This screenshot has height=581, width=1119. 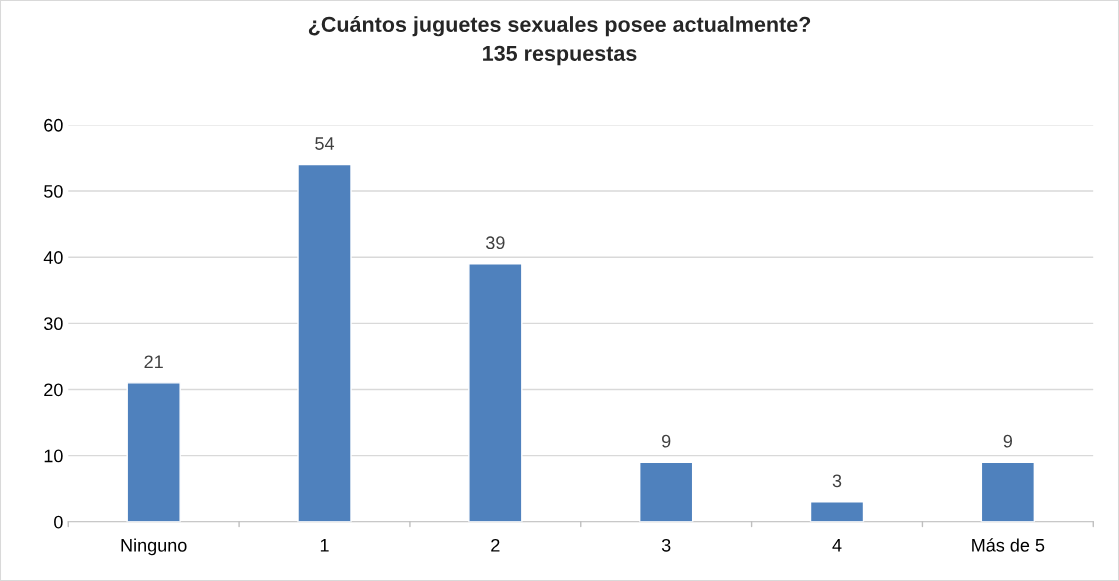 I want to click on chart-subtitle: 135 respuestas, so click(x=560, y=55).